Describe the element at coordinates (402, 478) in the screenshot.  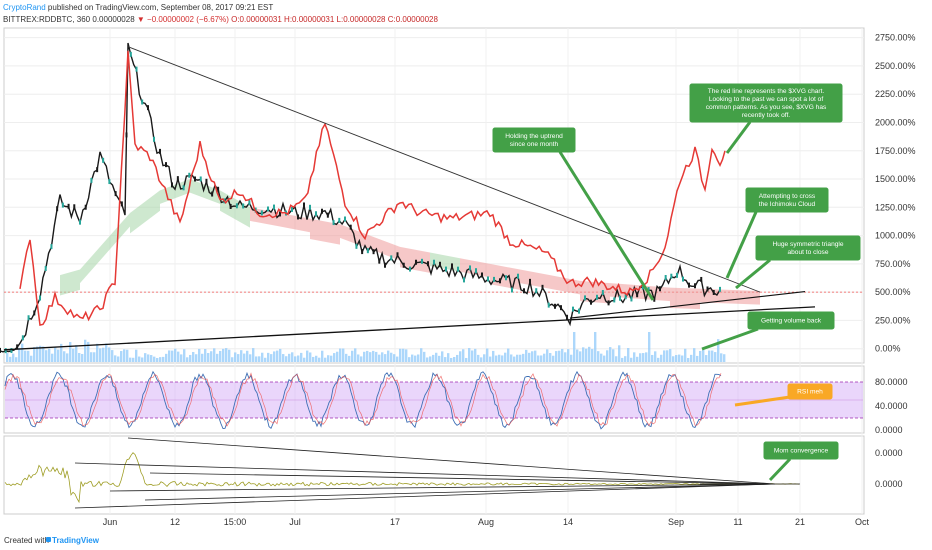
I see `momentum-line` at that location.